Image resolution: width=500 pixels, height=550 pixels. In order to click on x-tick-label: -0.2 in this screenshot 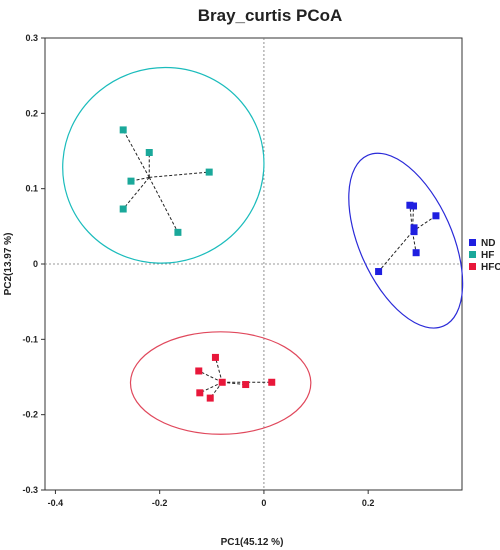, I will do `click(160, 503)`.